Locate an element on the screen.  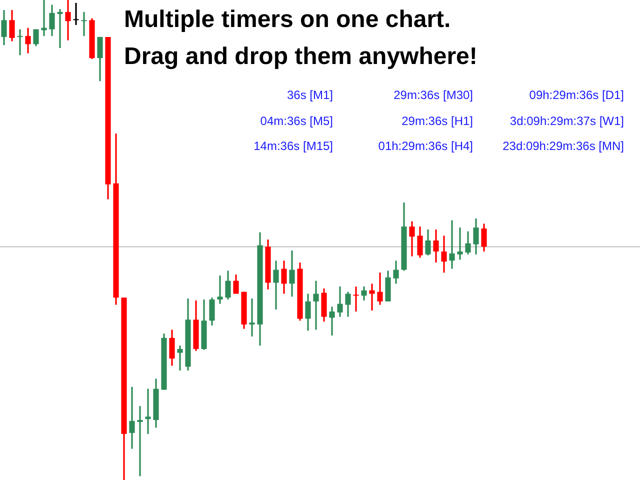
text: 3d:09h:29m:37s [W1] is located at coordinates (567, 121).